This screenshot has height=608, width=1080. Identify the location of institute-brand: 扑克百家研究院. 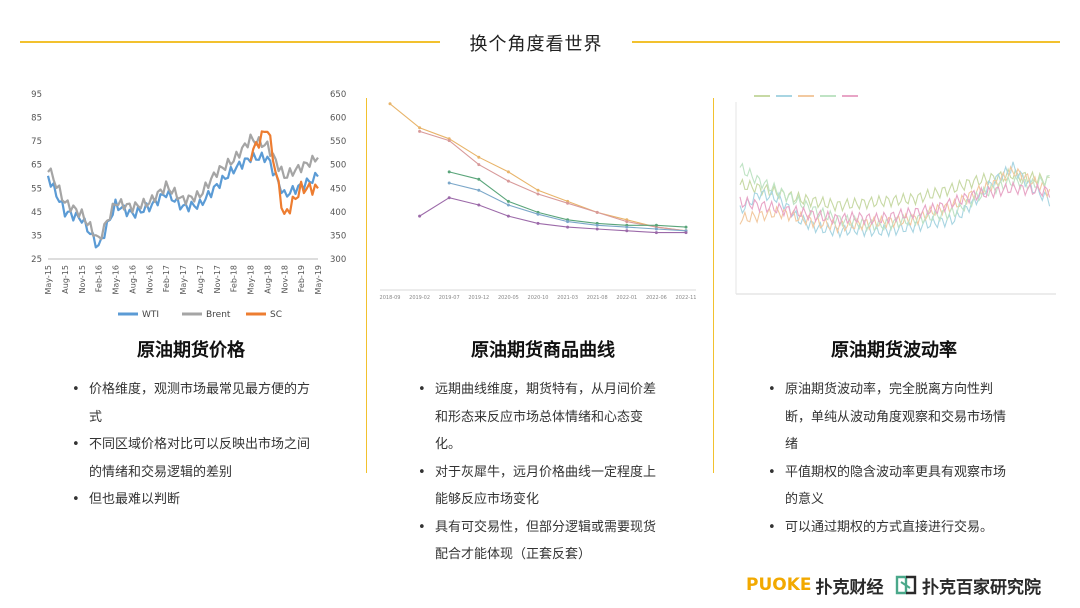
(967, 585).